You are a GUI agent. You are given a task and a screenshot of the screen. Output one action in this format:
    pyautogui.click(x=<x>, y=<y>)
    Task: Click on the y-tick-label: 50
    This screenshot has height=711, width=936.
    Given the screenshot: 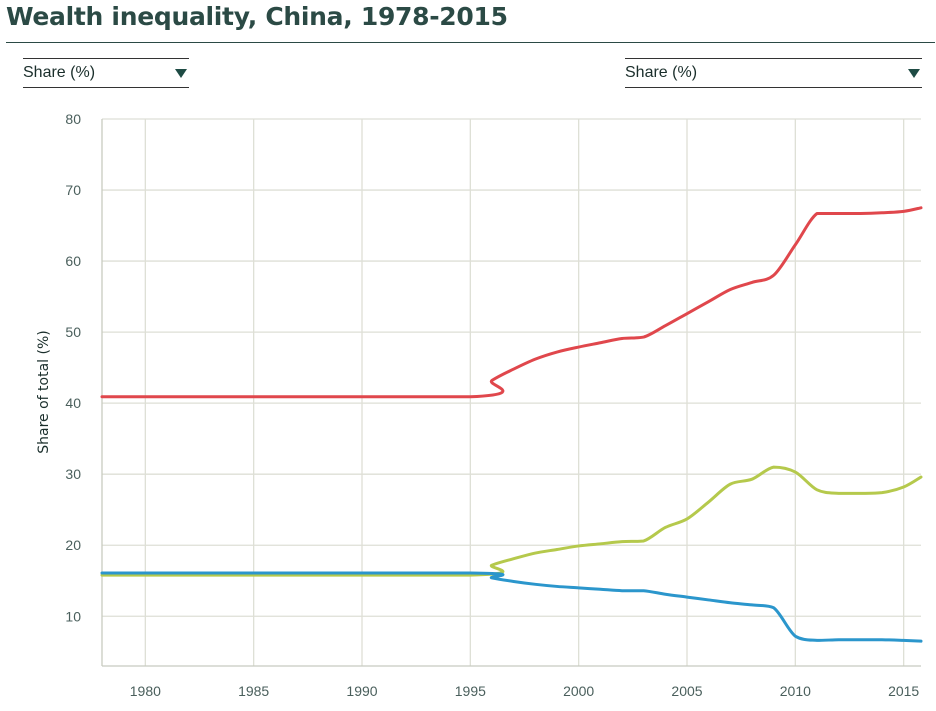 What is the action you would take?
    pyautogui.click(x=73, y=332)
    